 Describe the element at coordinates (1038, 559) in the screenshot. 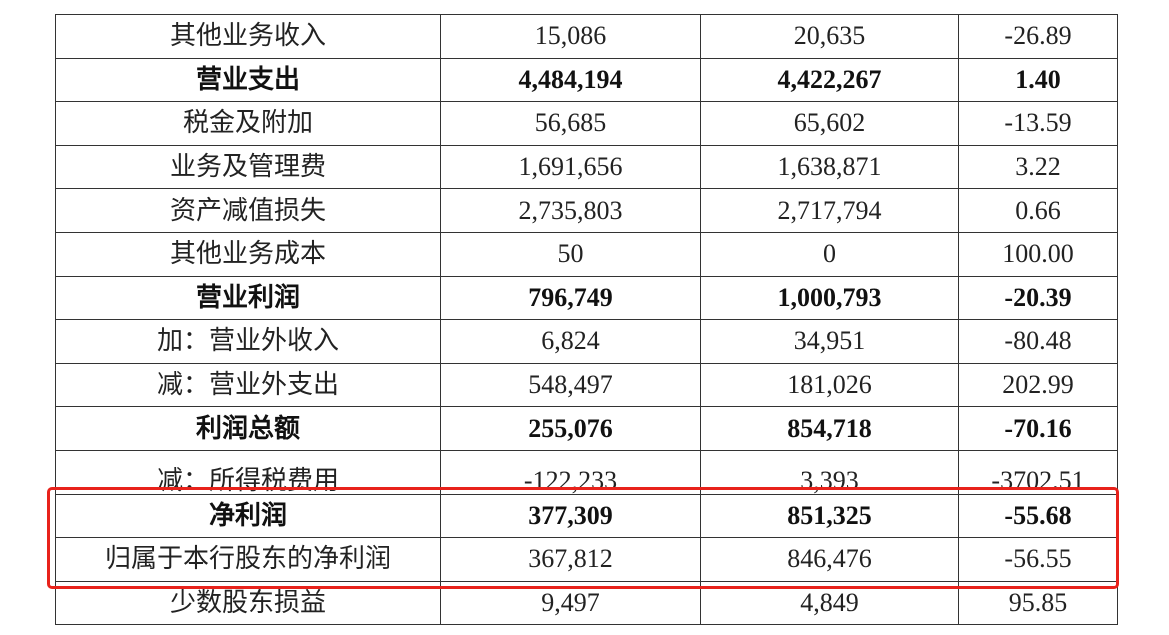

I see `change-percent: -56.55` at that location.